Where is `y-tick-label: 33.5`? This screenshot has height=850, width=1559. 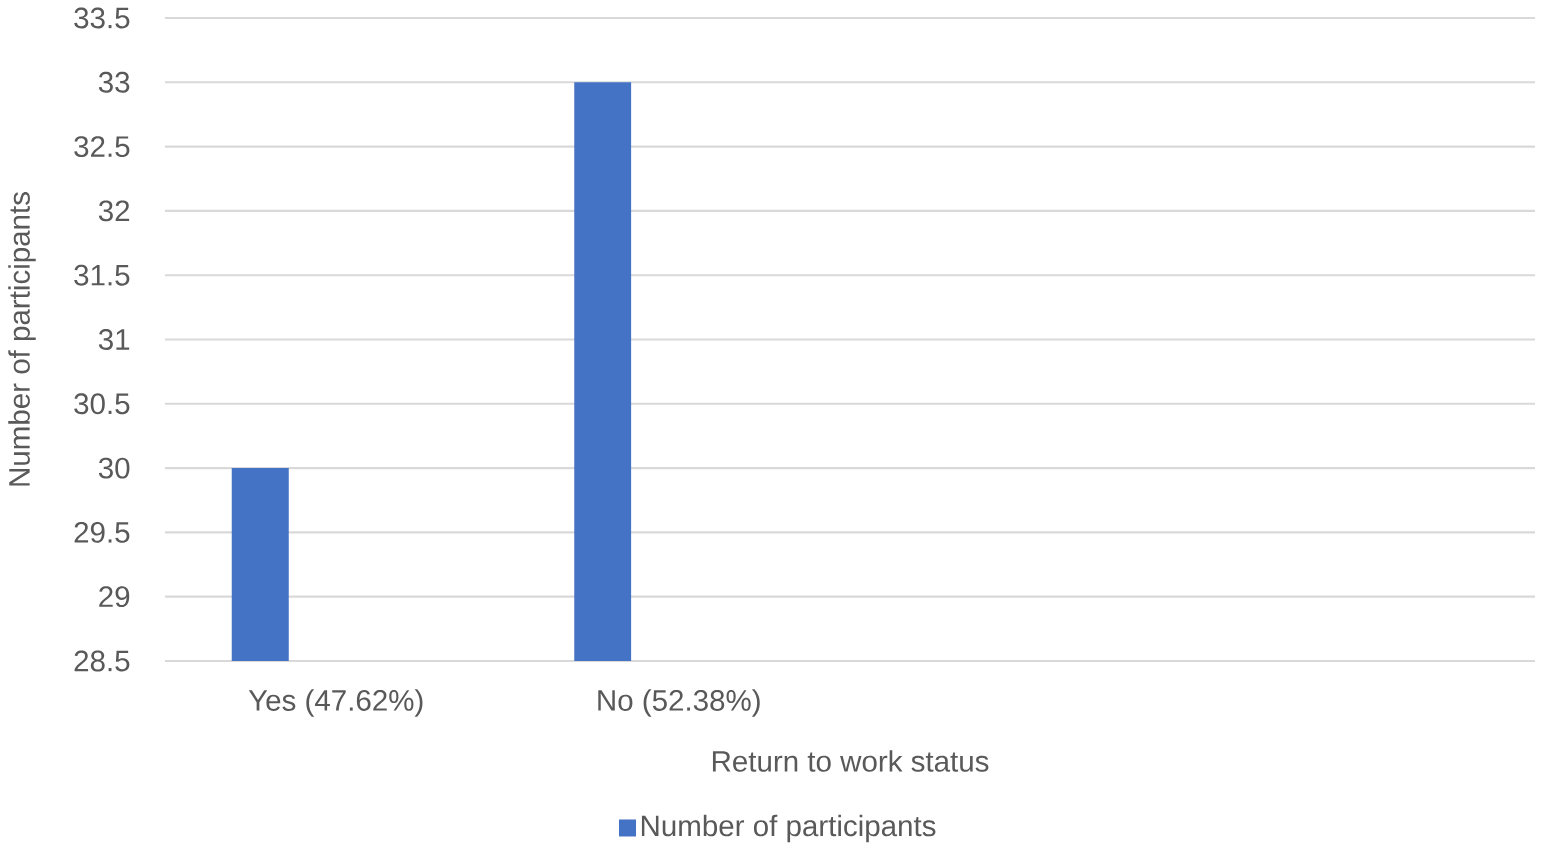 y-tick-label: 33.5 is located at coordinates (102, 18).